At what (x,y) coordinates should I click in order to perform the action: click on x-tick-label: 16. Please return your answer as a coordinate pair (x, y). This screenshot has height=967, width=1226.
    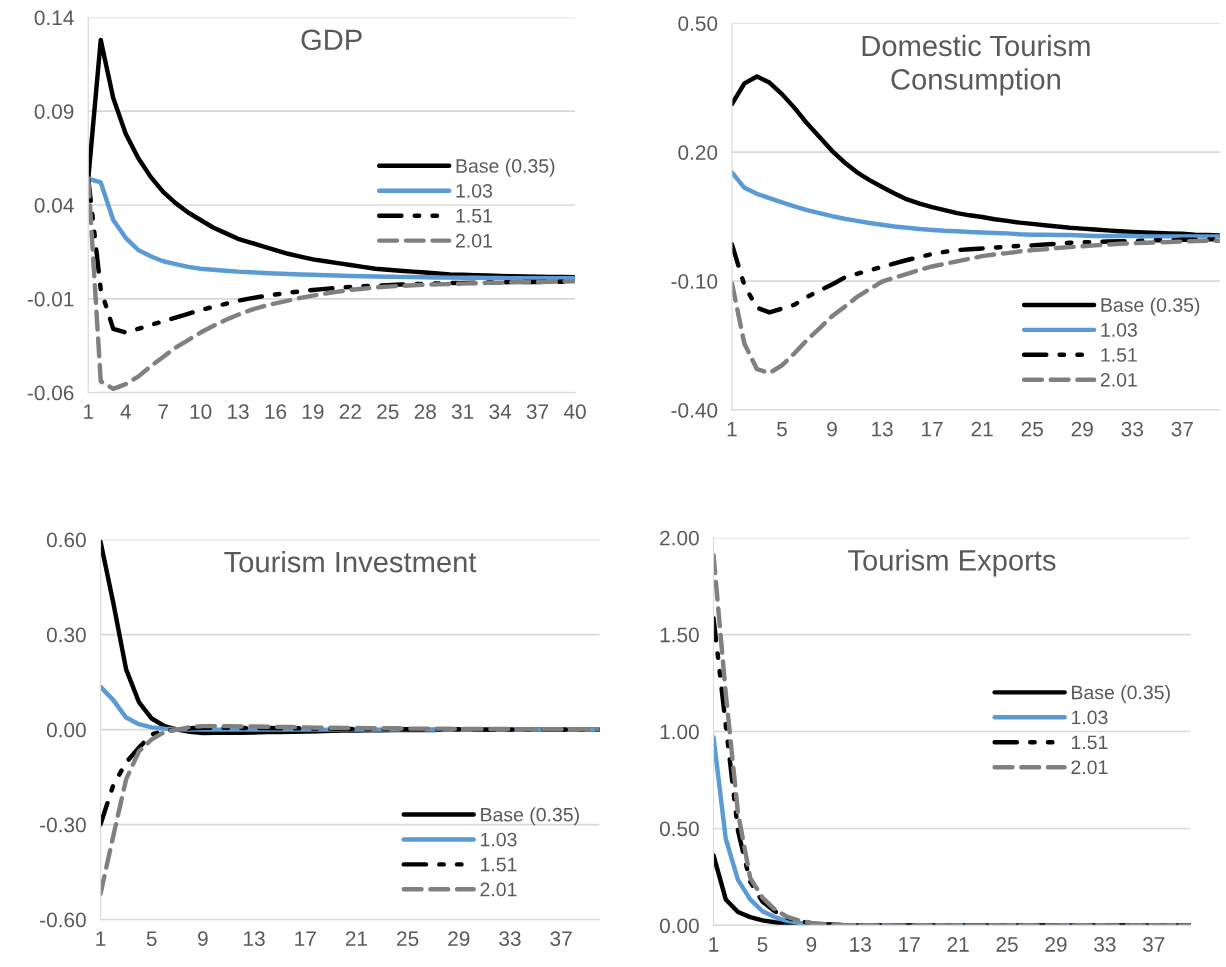
    Looking at the image, I should click on (276, 412).